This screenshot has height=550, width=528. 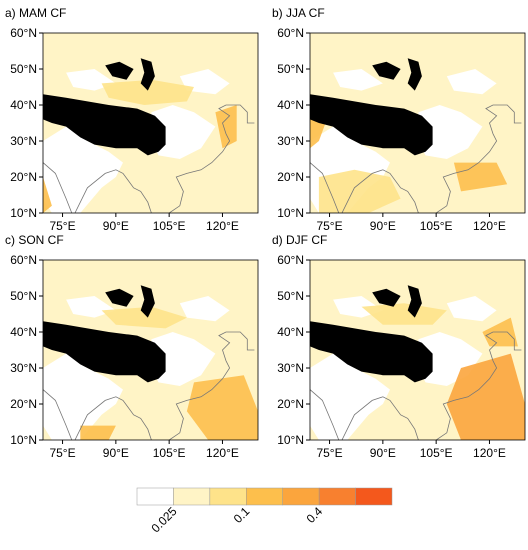 I want to click on panel-title: b) JJA CF, so click(x=298, y=13).